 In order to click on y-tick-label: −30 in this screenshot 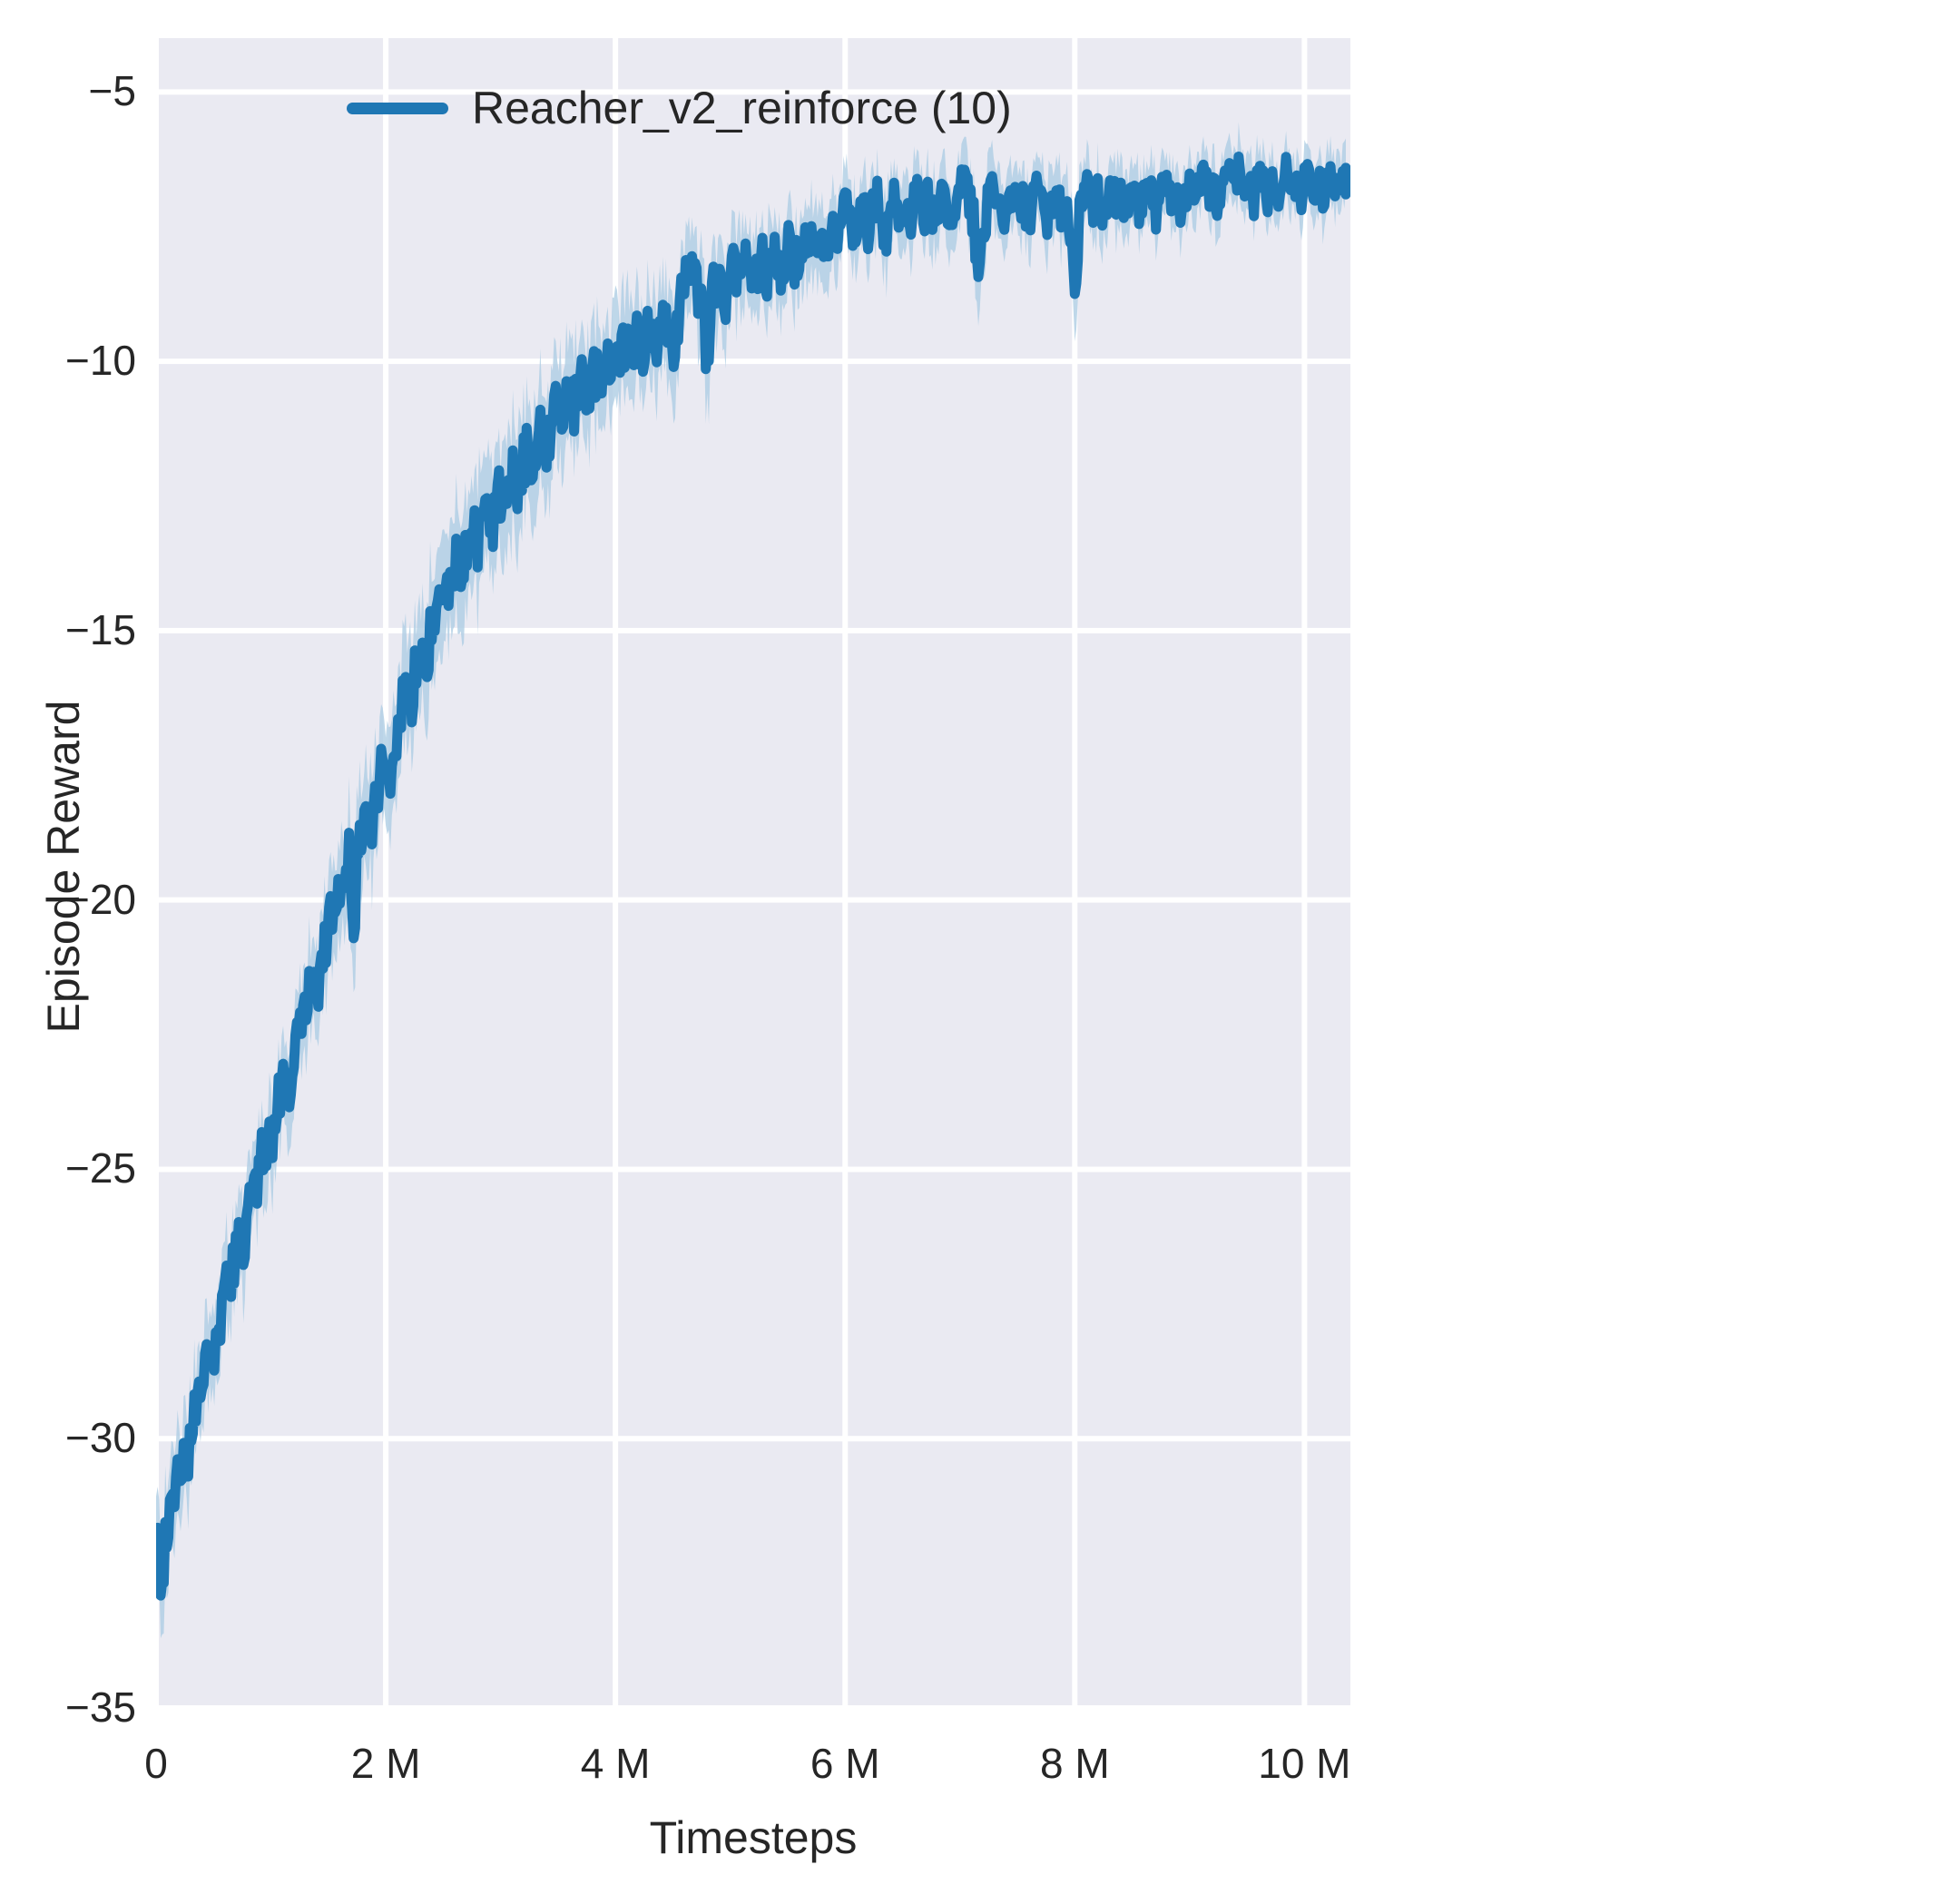, I will do `click(100, 1438)`.